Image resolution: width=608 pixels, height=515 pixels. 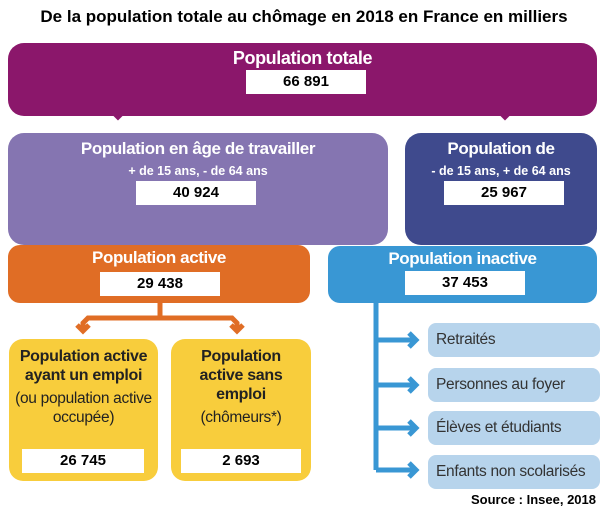 What do you see at coordinates (302, 58) in the screenshot?
I see `total-population-label: Population totale` at bounding box center [302, 58].